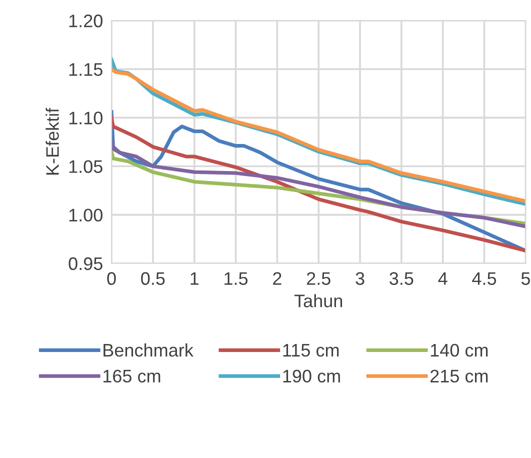 This screenshot has height=458, width=531. I want to click on y-tick-label: 1.00, so click(85, 215).